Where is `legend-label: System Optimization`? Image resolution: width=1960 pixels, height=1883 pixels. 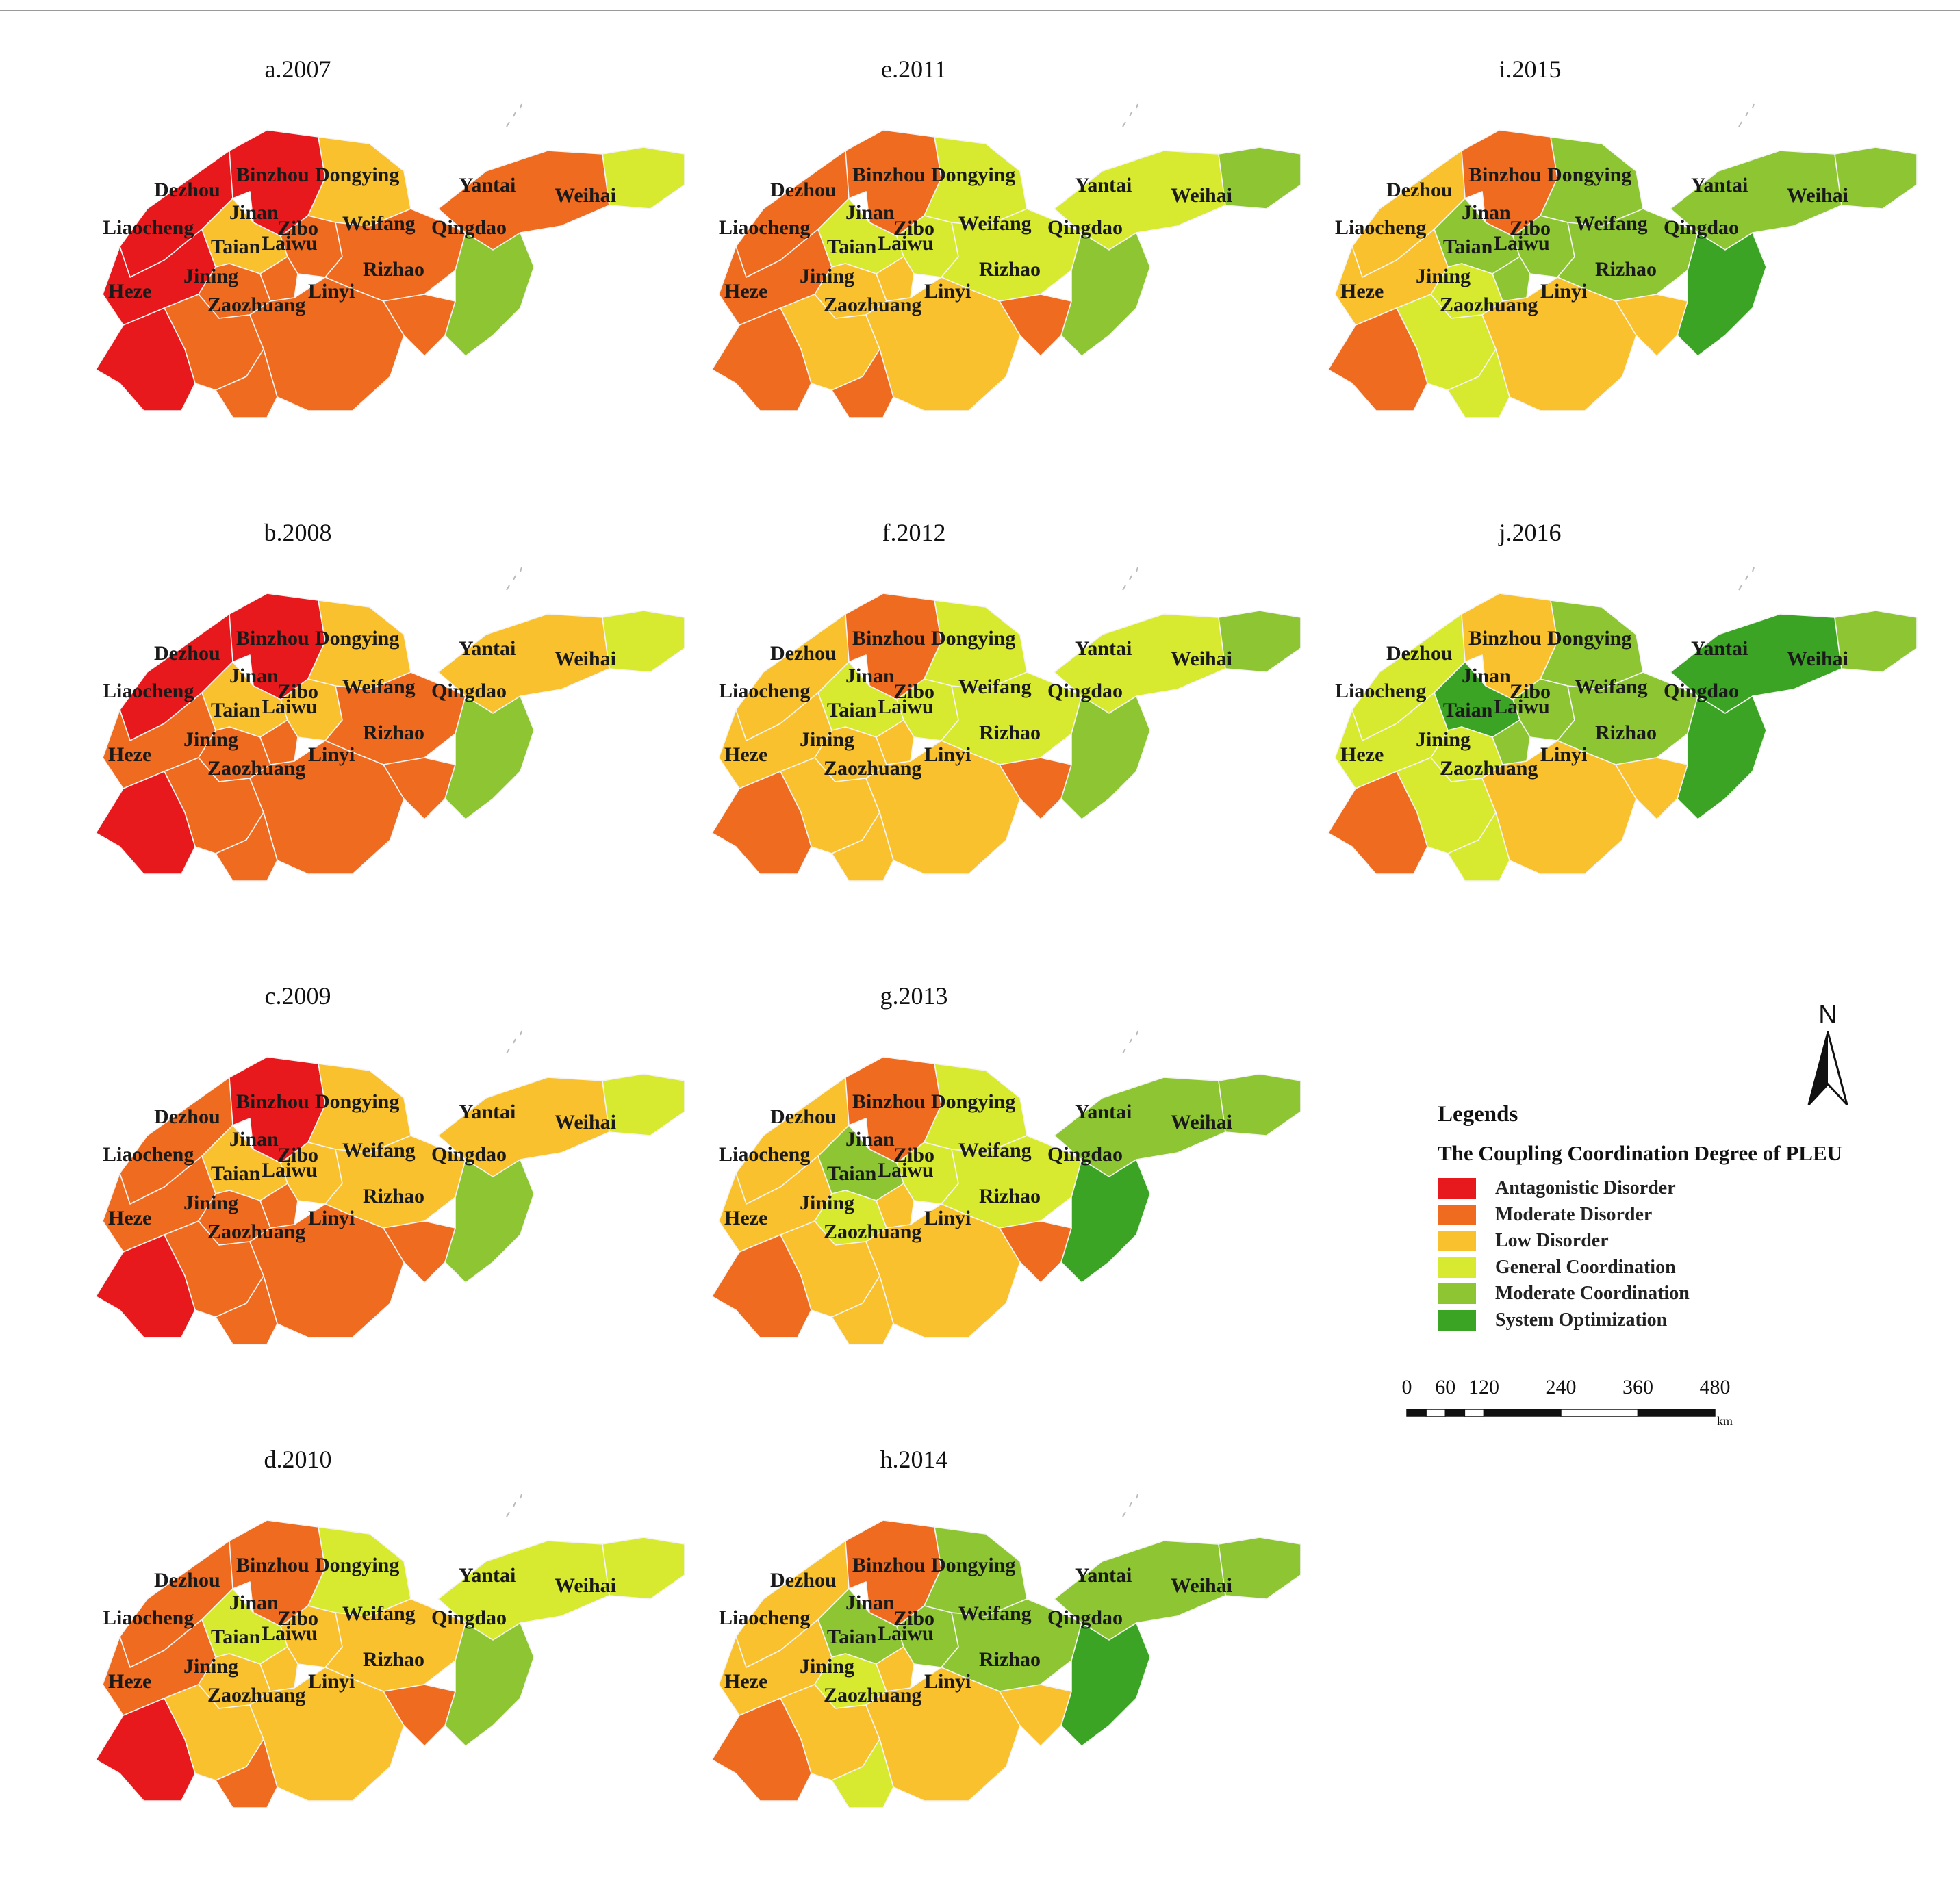
legend-label: System Optimization is located at coordinates (1582, 1320).